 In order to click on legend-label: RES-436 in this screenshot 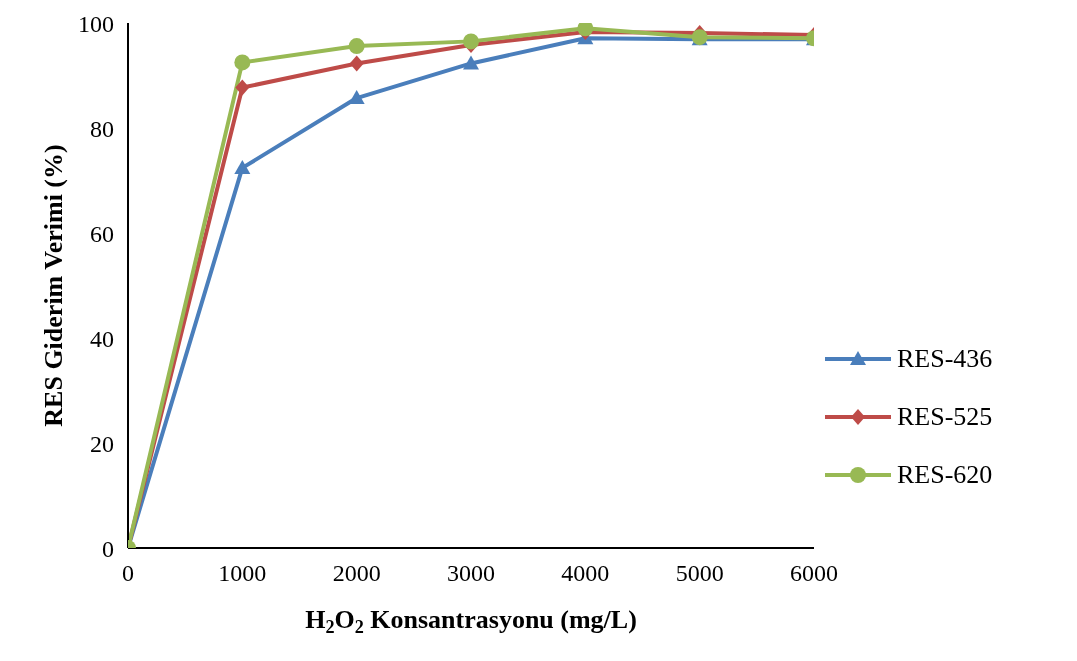, I will do `click(945, 359)`.